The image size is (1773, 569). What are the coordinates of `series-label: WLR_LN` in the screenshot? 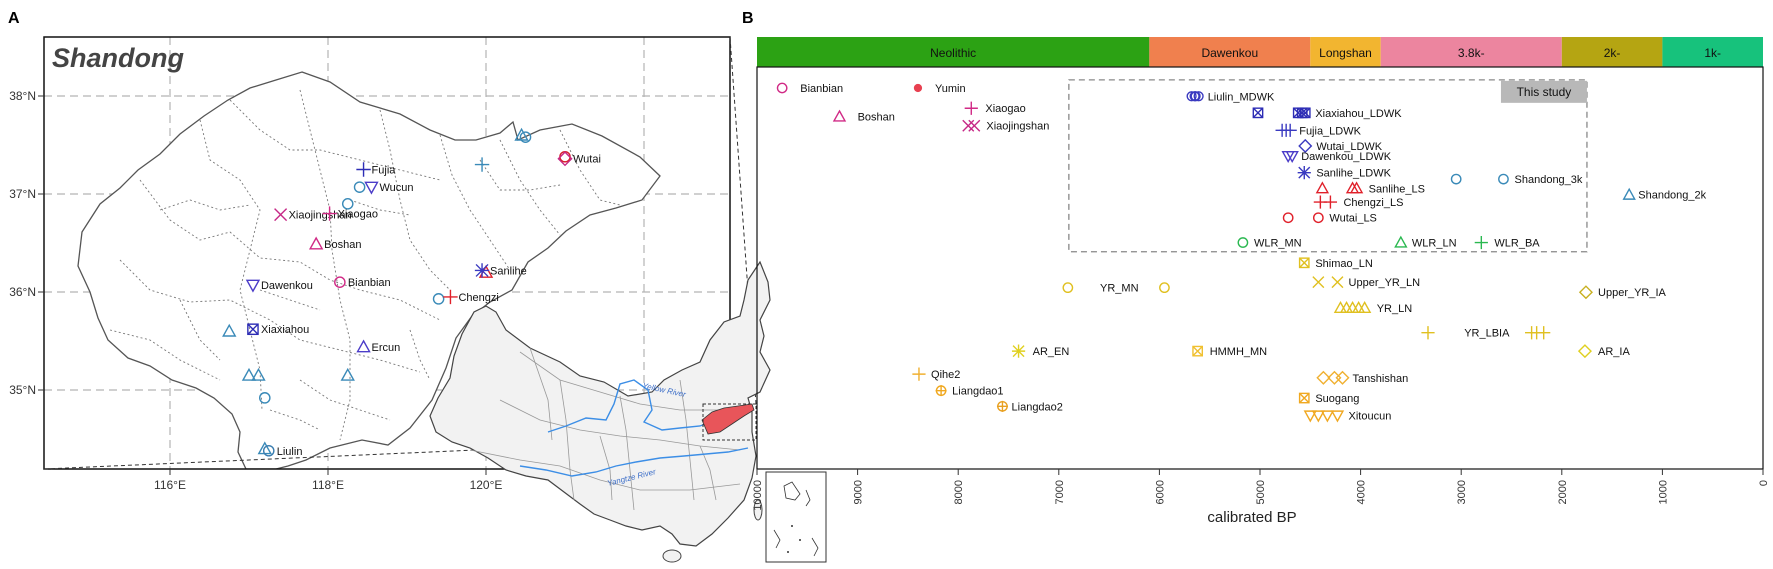 It's located at (1434, 244).